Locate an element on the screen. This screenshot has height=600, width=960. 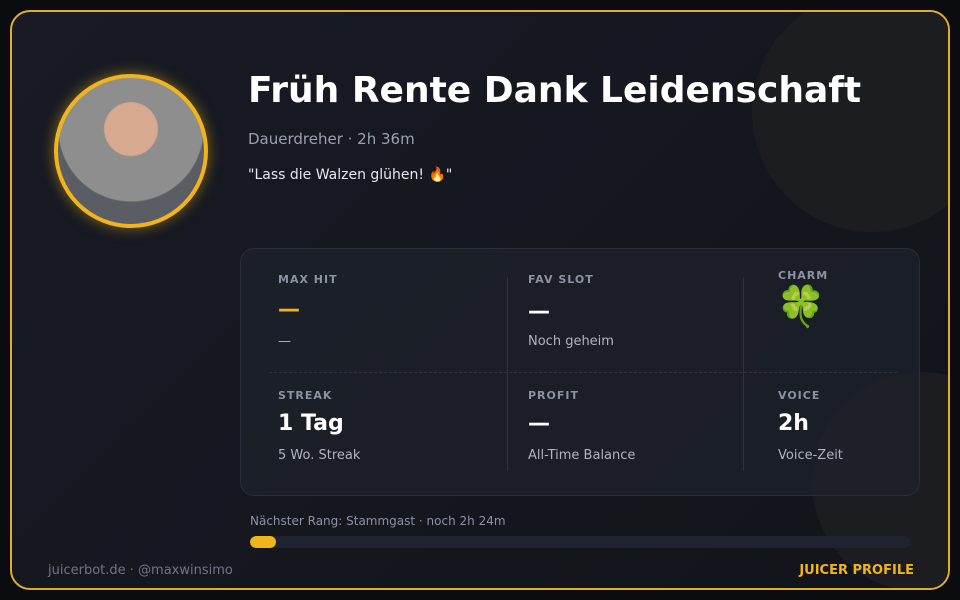
progress-text: Nächster Rang: Stammgast · noch 2h 24m is located at coordinates (378, 521).